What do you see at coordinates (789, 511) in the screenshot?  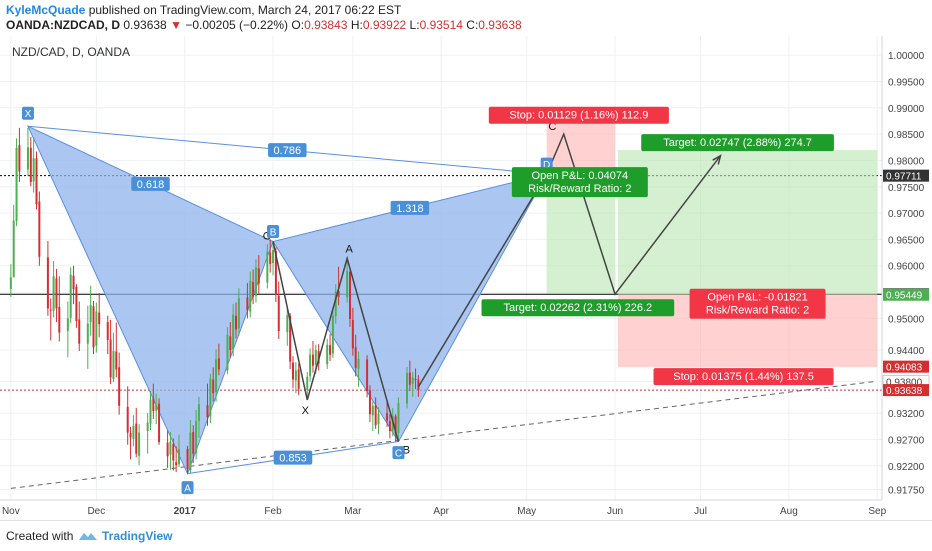 I see `time-tick-label: Aug` at bounding box center [789, 511].